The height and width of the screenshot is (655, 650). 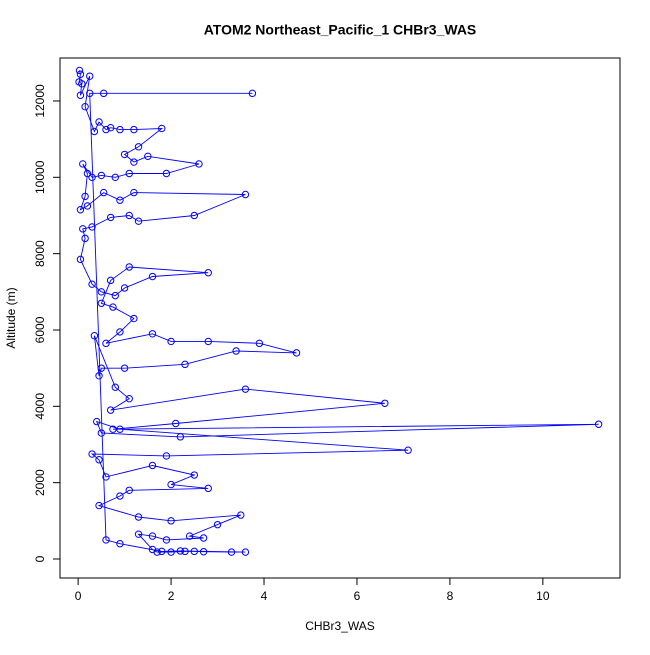 What do you see at coordinates (264, 596) in the screenshot?
I see `x-tick-label: 4` at bounding box center [264, 596].